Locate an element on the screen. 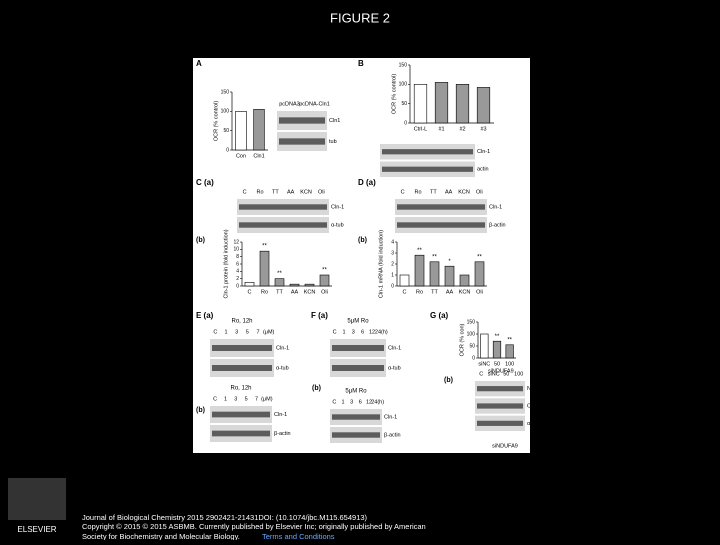 This screenshot has height=545, width=720. row-label: actin is located at coordinates (483, 170).